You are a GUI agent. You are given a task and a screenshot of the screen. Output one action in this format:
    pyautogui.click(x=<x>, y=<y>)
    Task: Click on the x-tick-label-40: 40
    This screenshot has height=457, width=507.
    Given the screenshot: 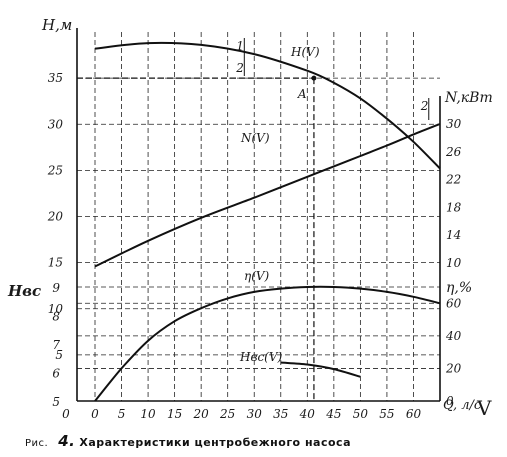 What is the action you would take?
    pyautogui.click(x=307, y=414)
    